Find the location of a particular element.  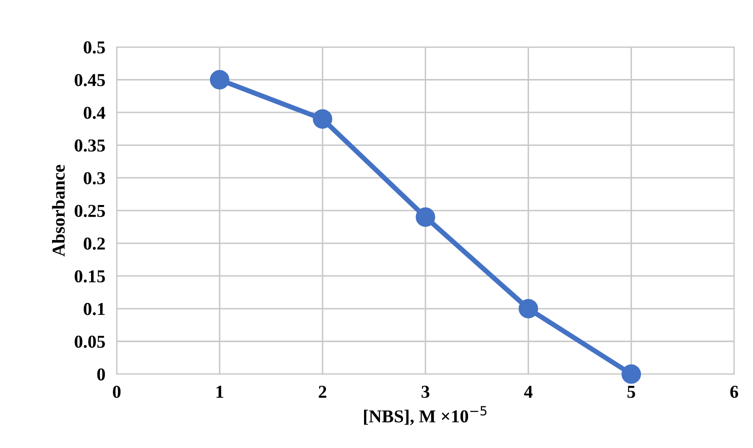

y-axis-title: Absorbance is located at coordinates (58, 210).